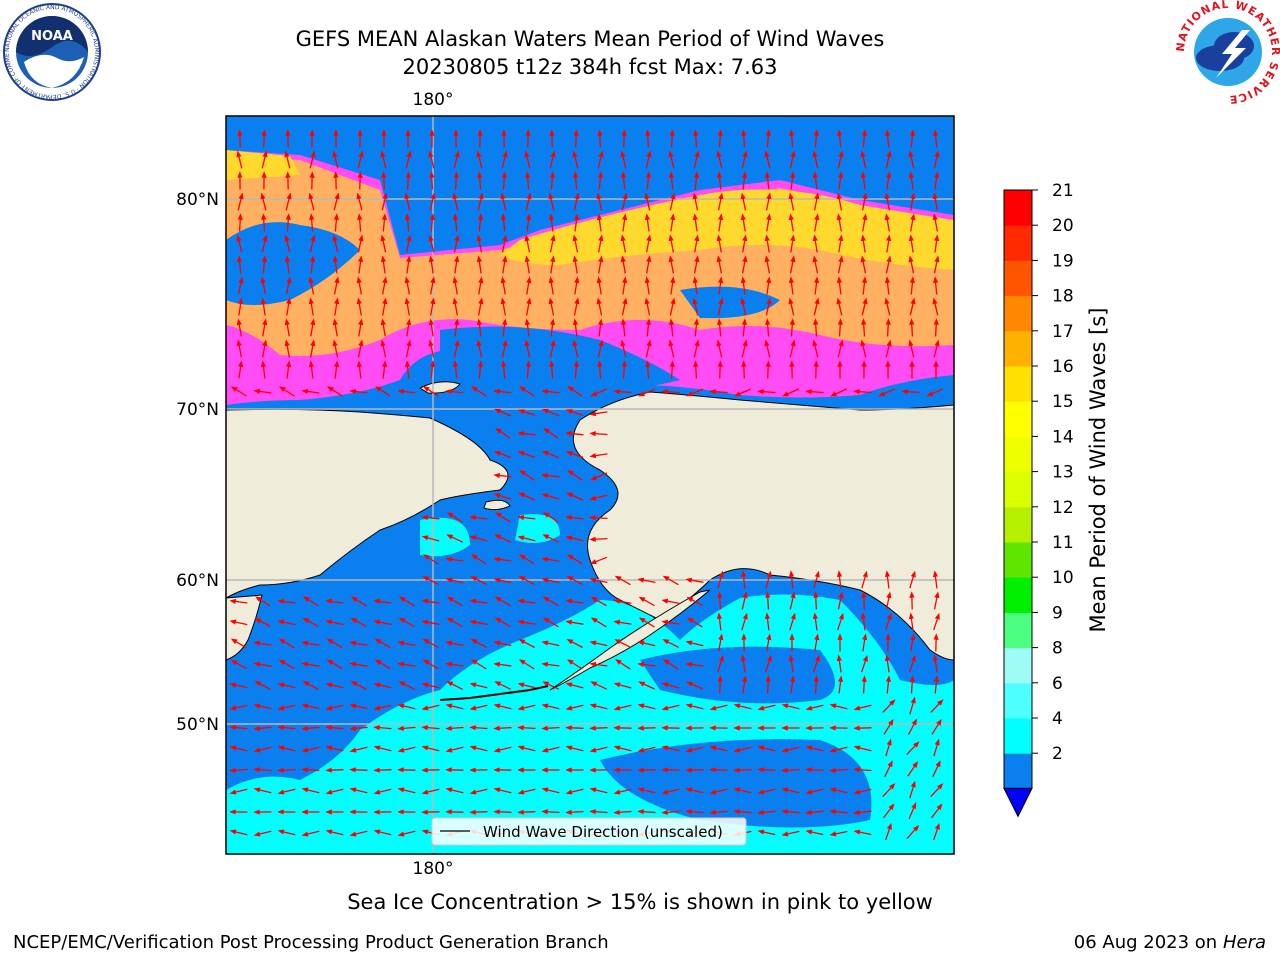 The image size is (1280, 960). Describe the element at coordinates (197, 410) in the screenshot. I see `lat-label: 70°N` at that location.